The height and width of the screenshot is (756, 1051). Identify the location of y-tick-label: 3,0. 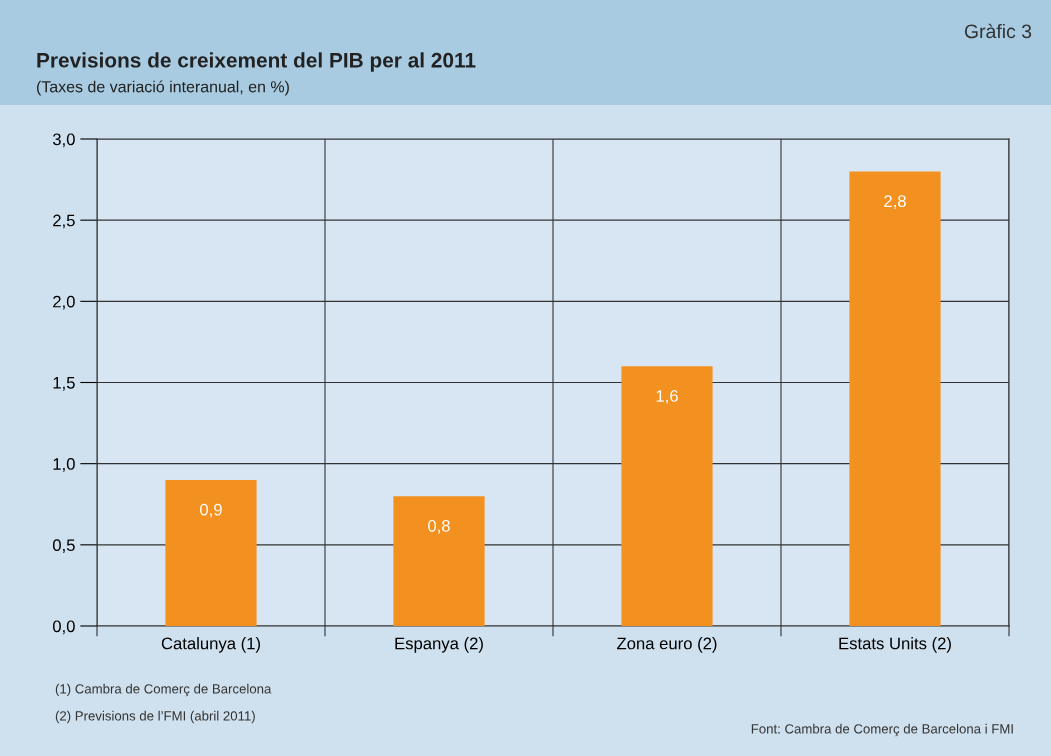
(63, 140).